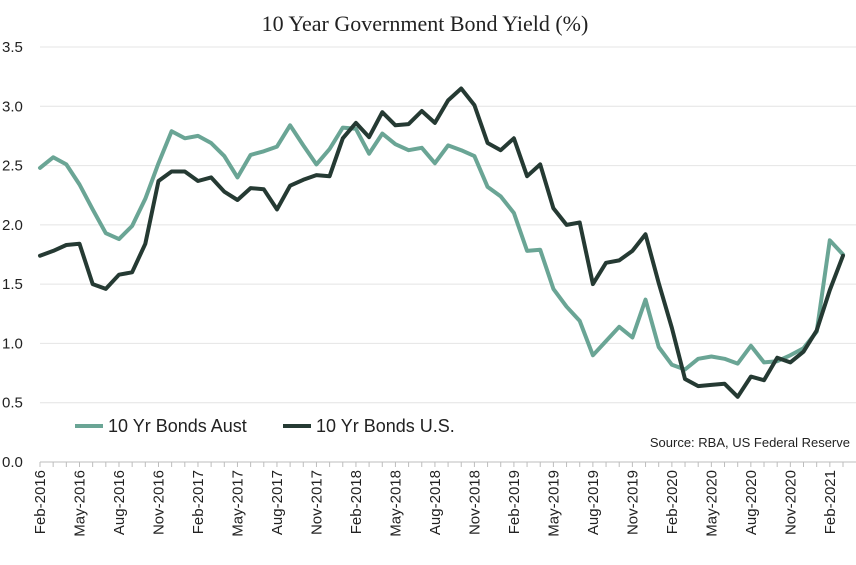  I want to click on y-tick-label: 3.0, so click(12, 106).